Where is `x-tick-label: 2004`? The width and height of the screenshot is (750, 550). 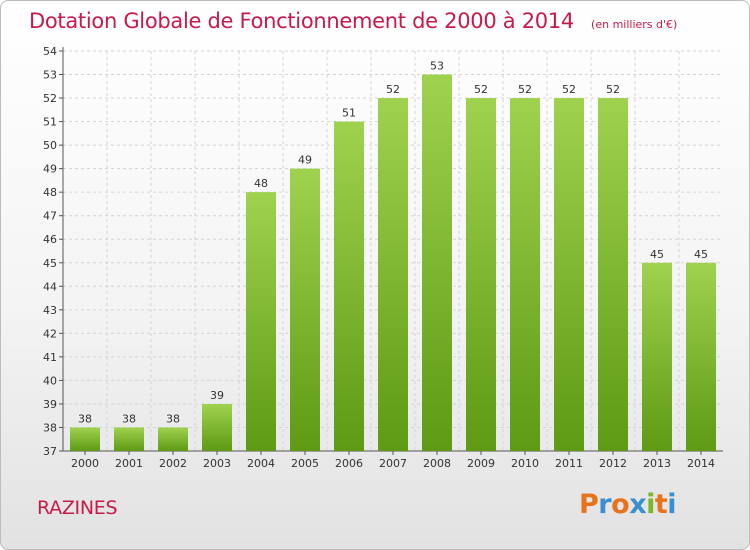
x-tick-label: 2004 is located at coordinates (261, 463).